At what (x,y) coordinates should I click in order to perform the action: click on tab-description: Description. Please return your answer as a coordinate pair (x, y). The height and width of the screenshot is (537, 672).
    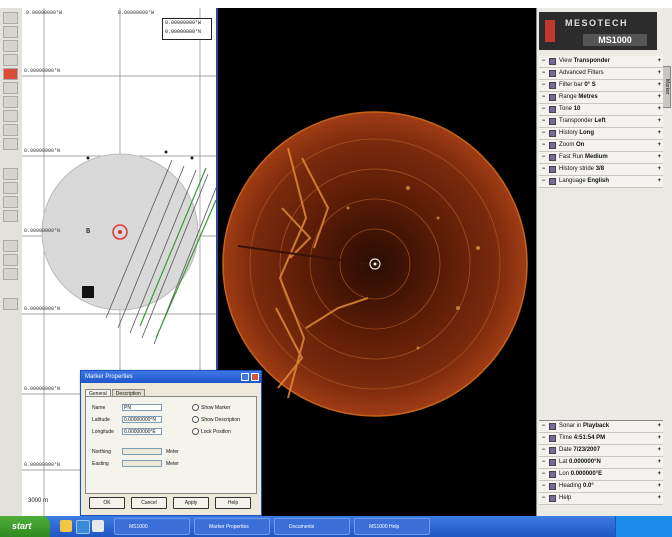
    Looking at the image, I should click on (128, 394).